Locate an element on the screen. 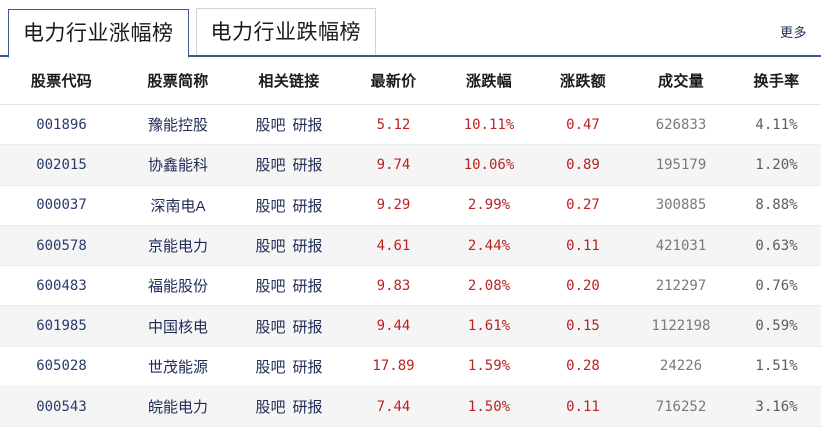  cell-latest-price: 7.44 is located at coordinates (393, 406).